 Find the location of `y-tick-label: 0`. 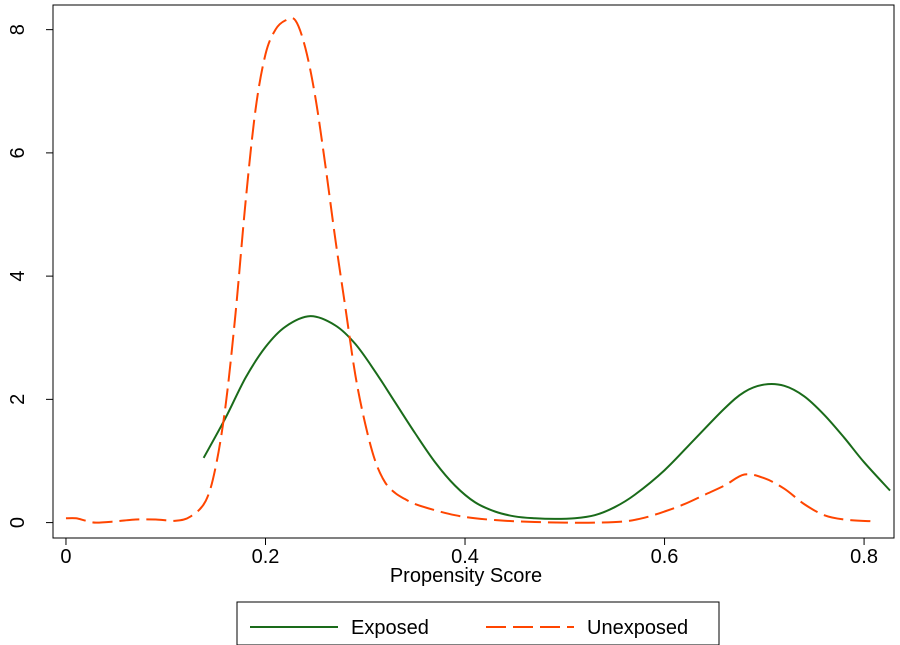

y-tick-label: 0 is located at coordinates (18, 522).